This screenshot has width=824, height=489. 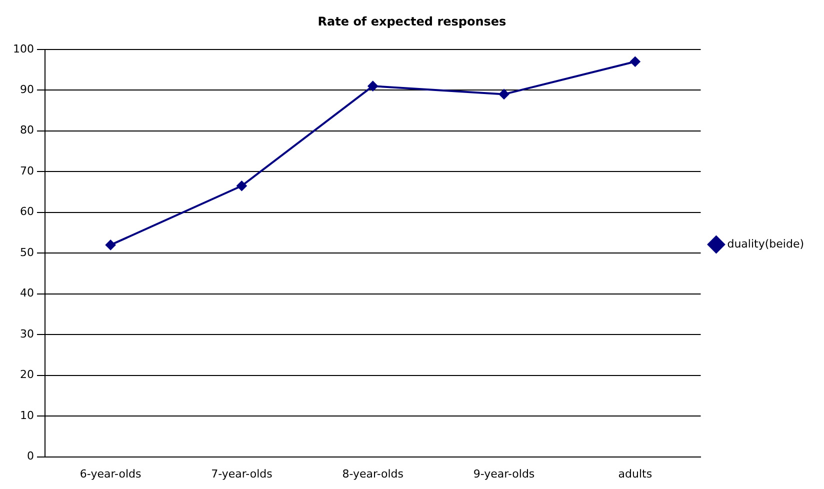 I want to click on legend-label: duality(beide), so click(x=765, y=243).